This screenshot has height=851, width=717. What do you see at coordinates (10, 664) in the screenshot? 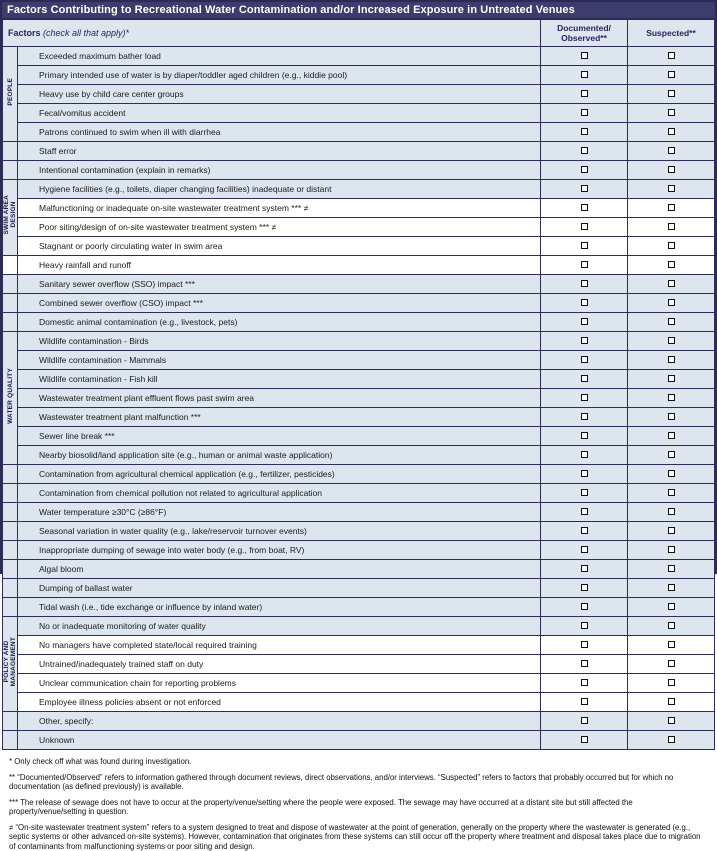
I see `category-cell: POLICY AND MANAGEMENT` at bounding box center [10, 664].